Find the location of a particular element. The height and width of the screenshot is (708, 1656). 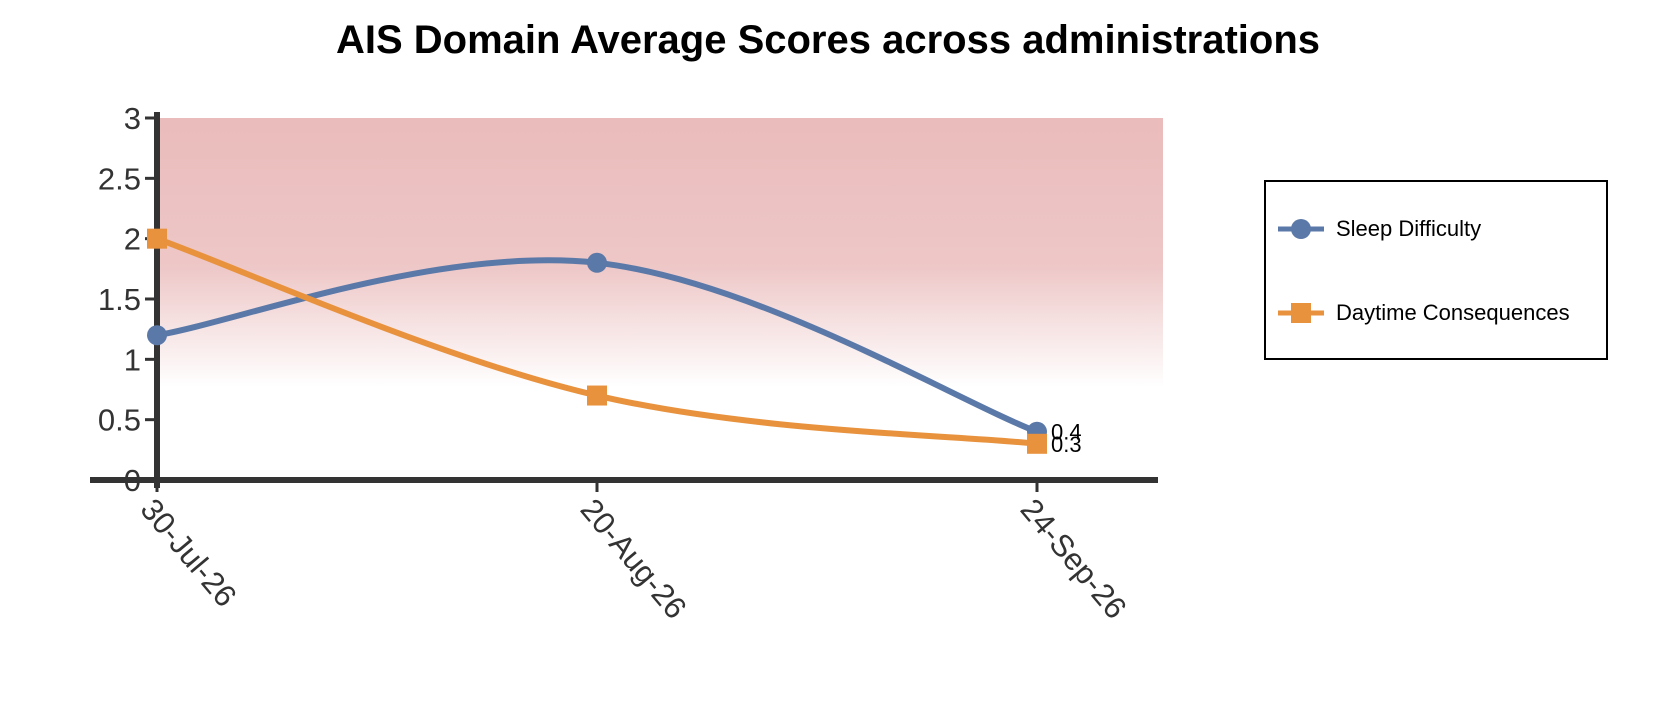

x-tick-label: 24-Sep-26 is located at coordinates (1074, 558).